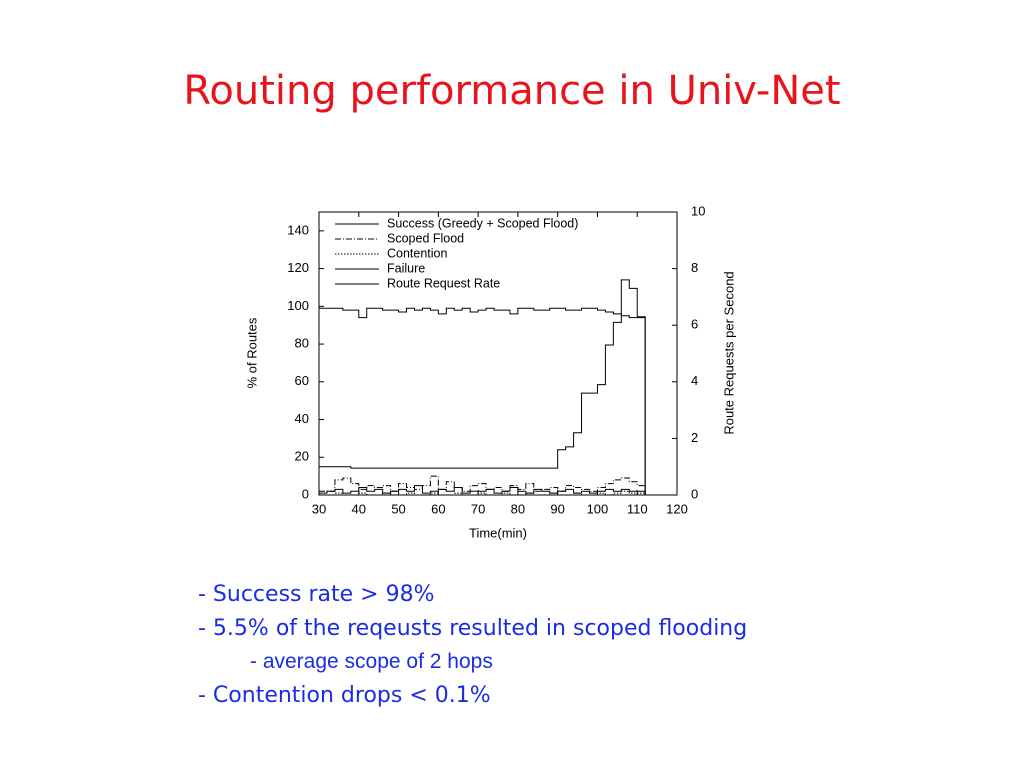 The width and height of the screenshot is (1024, 768). What do you see at coordinates (694, 267) in the screenshot?
I see `y2-tick-label: 8` at bounding box center [694, 267].